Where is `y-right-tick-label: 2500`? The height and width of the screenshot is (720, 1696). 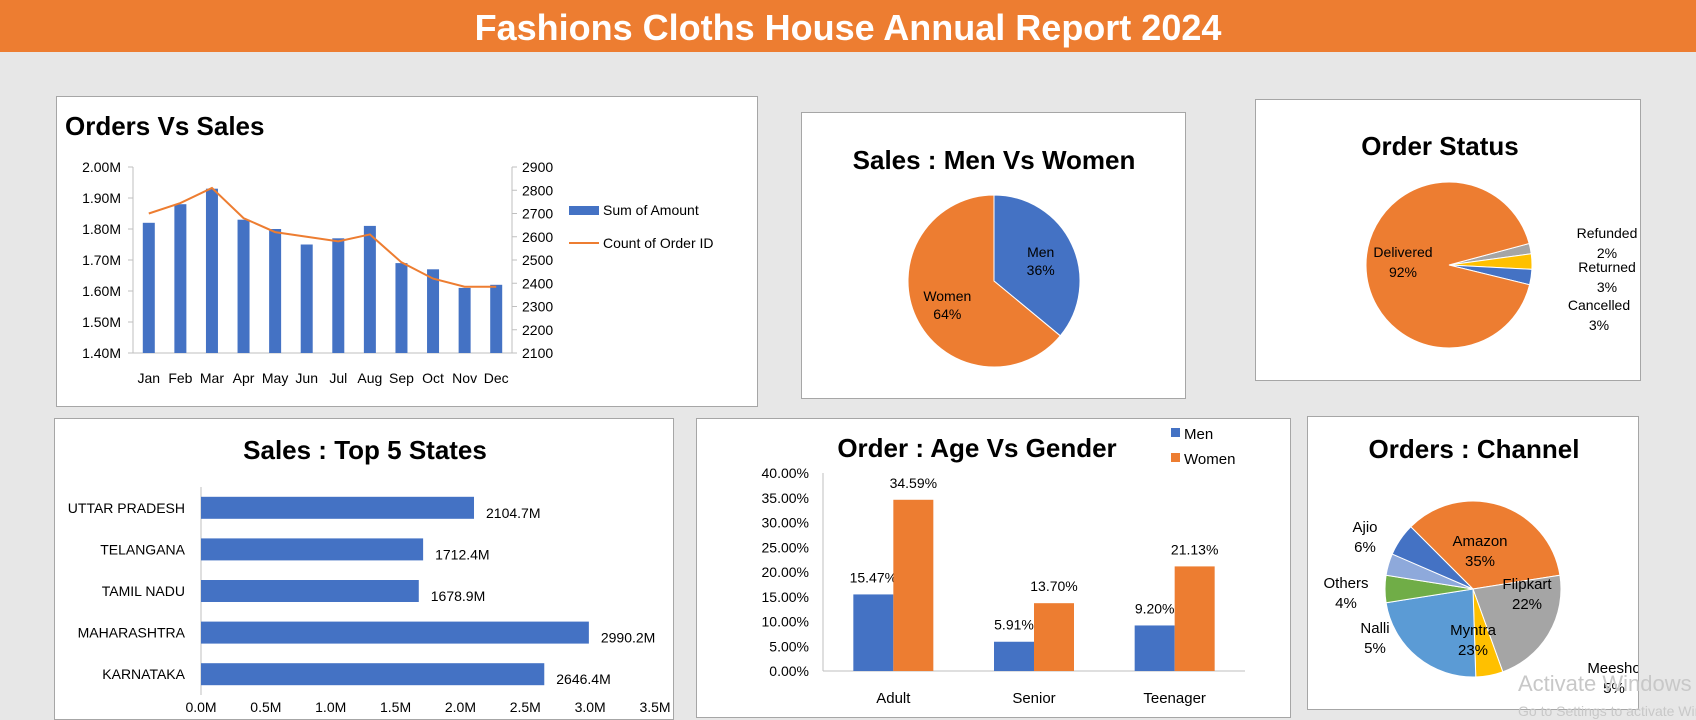
y-right-tick-label: 2500 is located at coordinates (537, 260).